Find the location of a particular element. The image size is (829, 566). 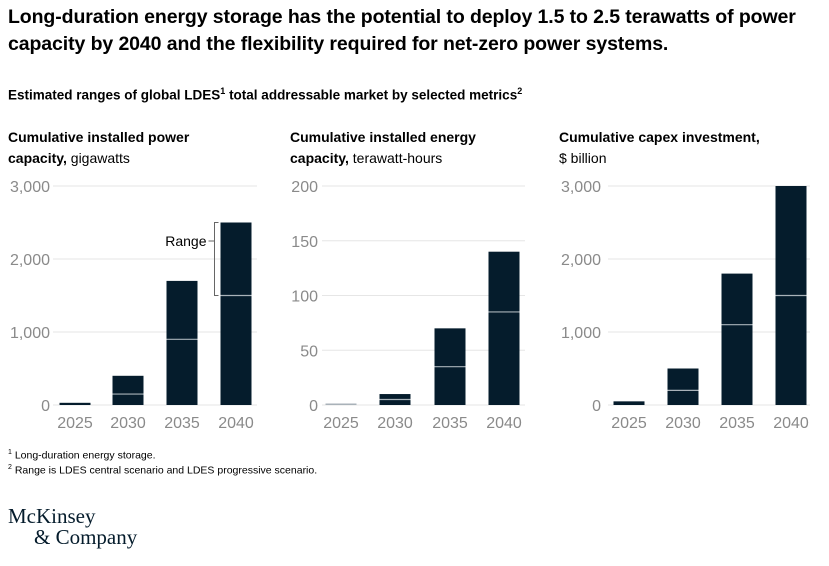

panel-title-unit: terawatt-hours is located at coordinates (397, 158).